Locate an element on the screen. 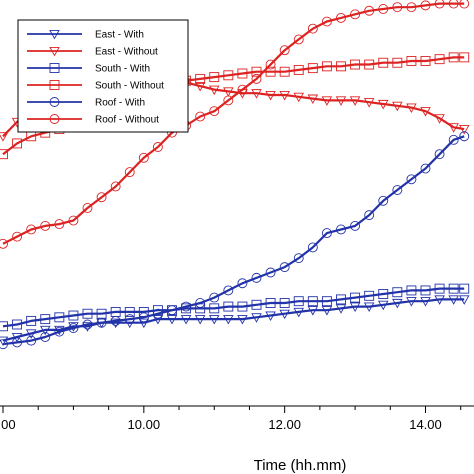 The width and height of the screenshot is (474, 474). legend-label-roof-without: Roof - Without is located at coordinates (127, 120).